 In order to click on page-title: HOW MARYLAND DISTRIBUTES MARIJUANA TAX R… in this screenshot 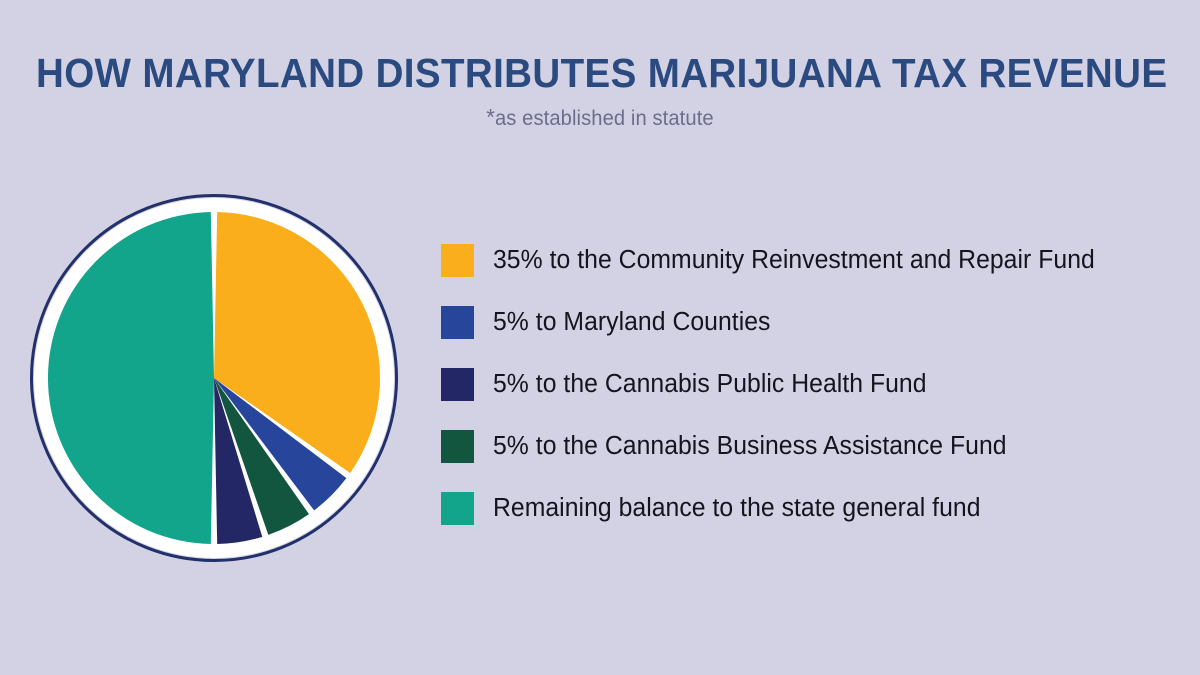, I will do `click(602, 73)`.